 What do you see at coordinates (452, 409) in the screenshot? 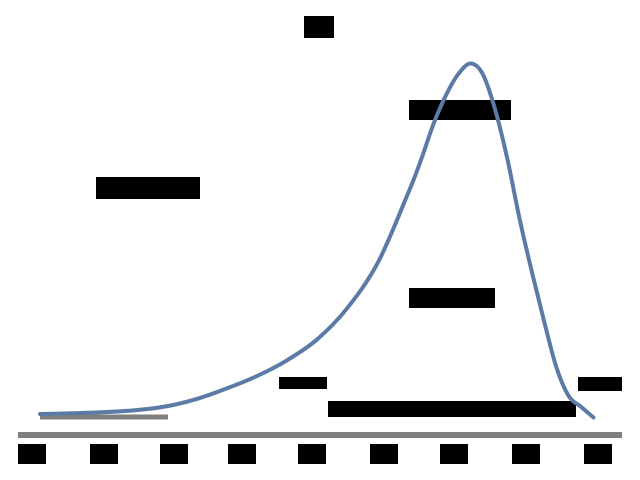
I see `redacted-annotation-bottom` at bounding box center [452, 409].